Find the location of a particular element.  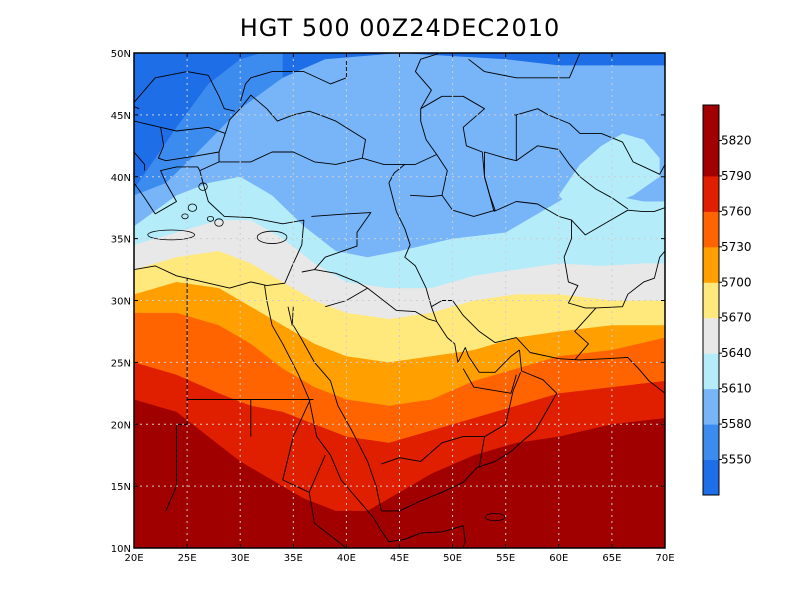

lon-tick-label: 50E is located at coordinates (452, 558).